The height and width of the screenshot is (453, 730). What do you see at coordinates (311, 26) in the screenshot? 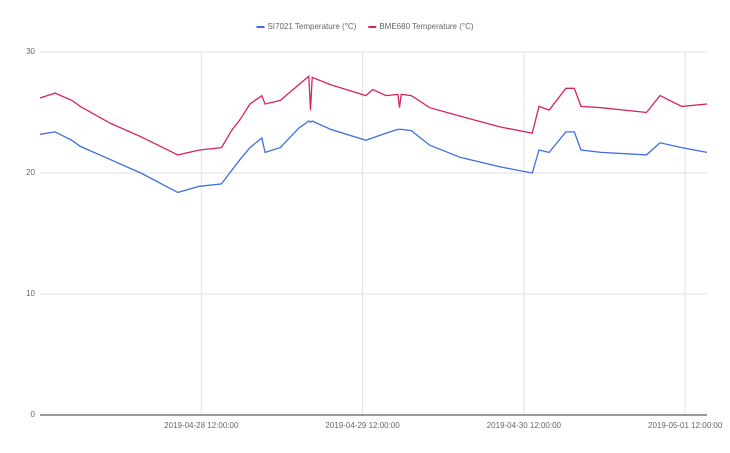
I see `legend-label: SI7021 Temperature (°C)` at bounding box center [311, 26].